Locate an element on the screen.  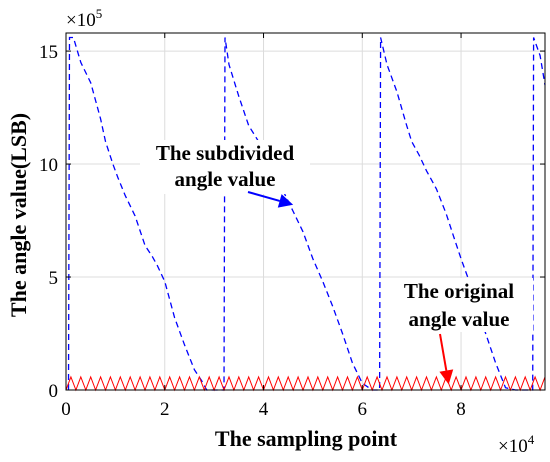
x-tick-label: 8 is located at coordinates (461, 409).